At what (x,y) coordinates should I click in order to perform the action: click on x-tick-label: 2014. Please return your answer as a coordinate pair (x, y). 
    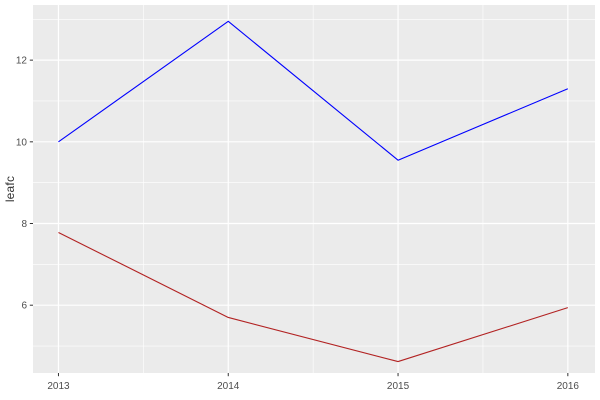
    Looking at the image, I should click on (228, 386).